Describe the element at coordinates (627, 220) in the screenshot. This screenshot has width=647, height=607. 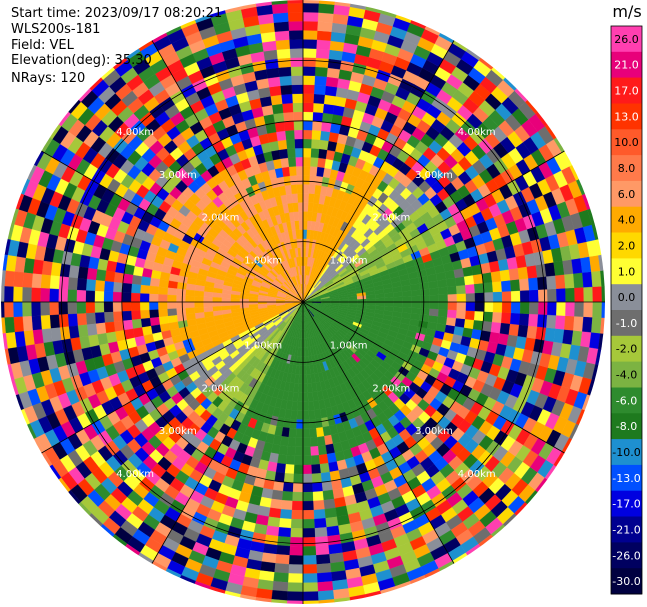
I see `colorbar-tick-label: 4.0` at that location.